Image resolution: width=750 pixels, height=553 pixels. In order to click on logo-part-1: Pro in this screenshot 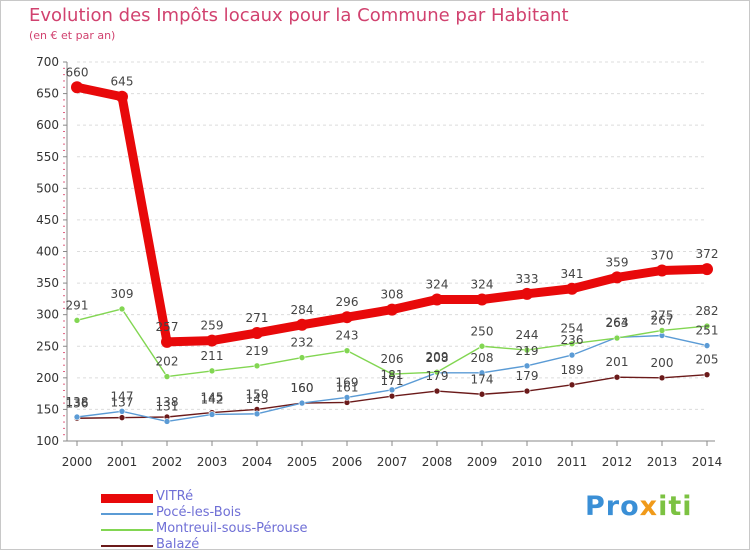, I will do `click(612, 506)`.